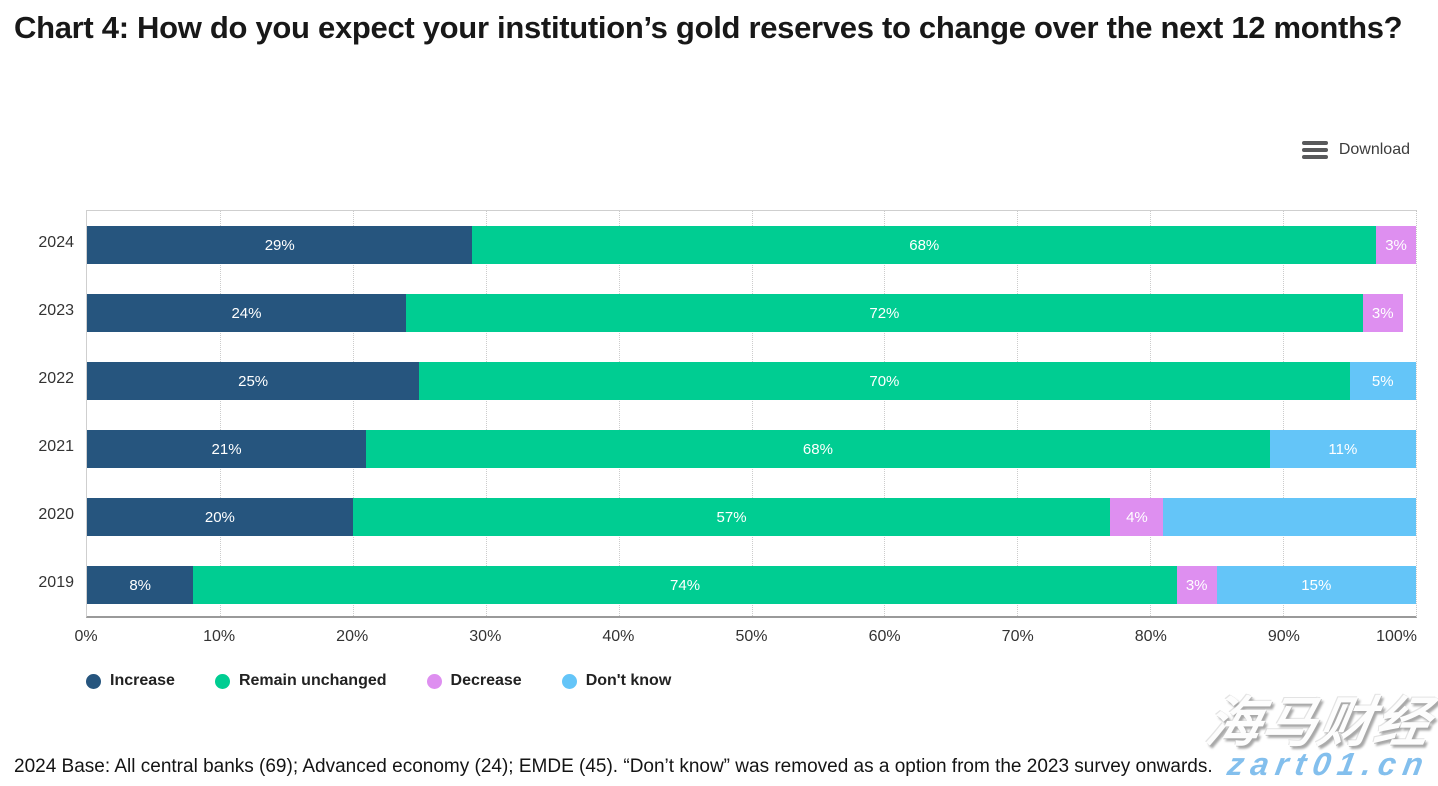  Describe the element at coordinates (486, 680) in the screenshot. I see `legend-label-decrease: Decrease` at that location.